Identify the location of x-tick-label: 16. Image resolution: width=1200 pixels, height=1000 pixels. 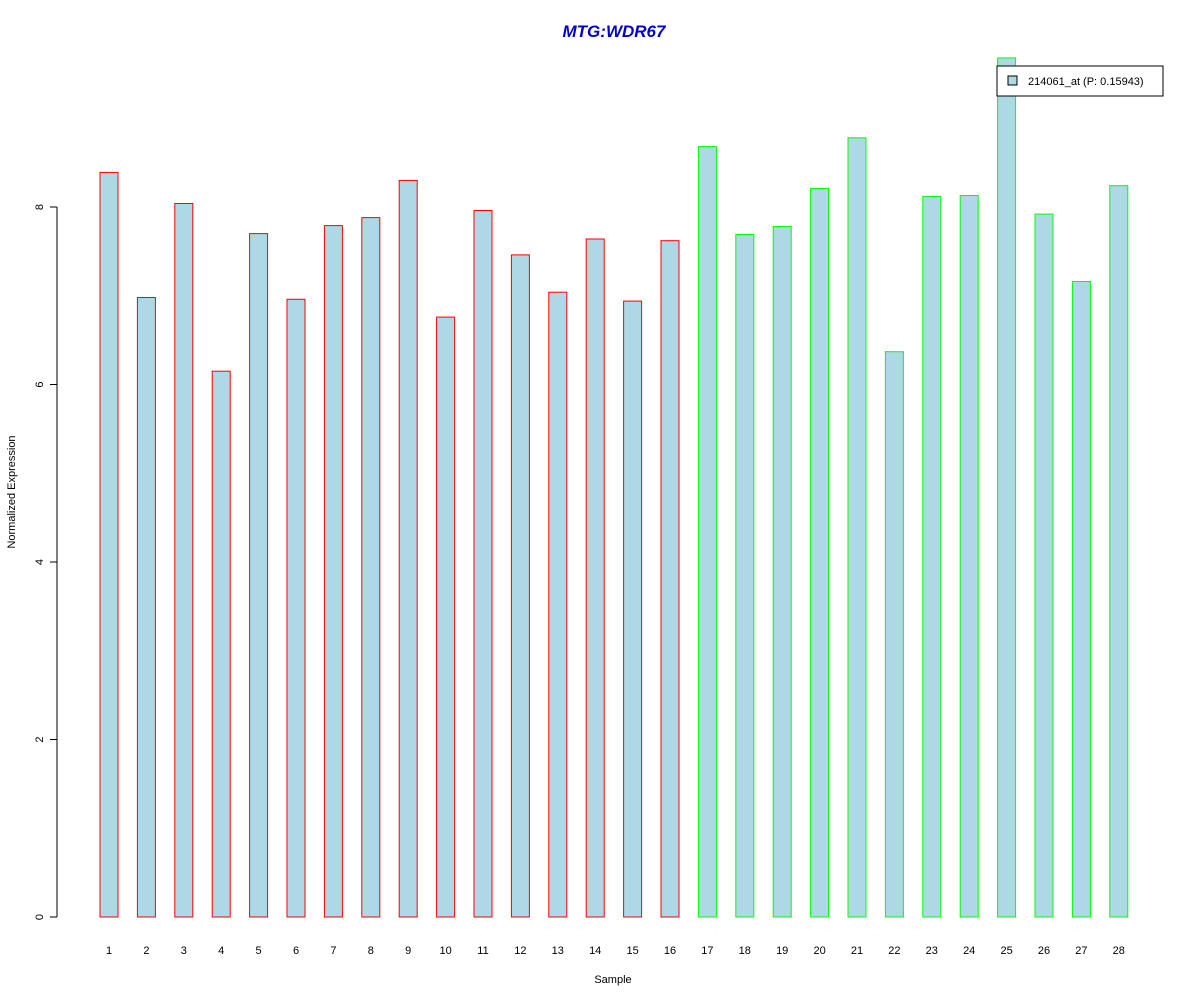
(670, 951).